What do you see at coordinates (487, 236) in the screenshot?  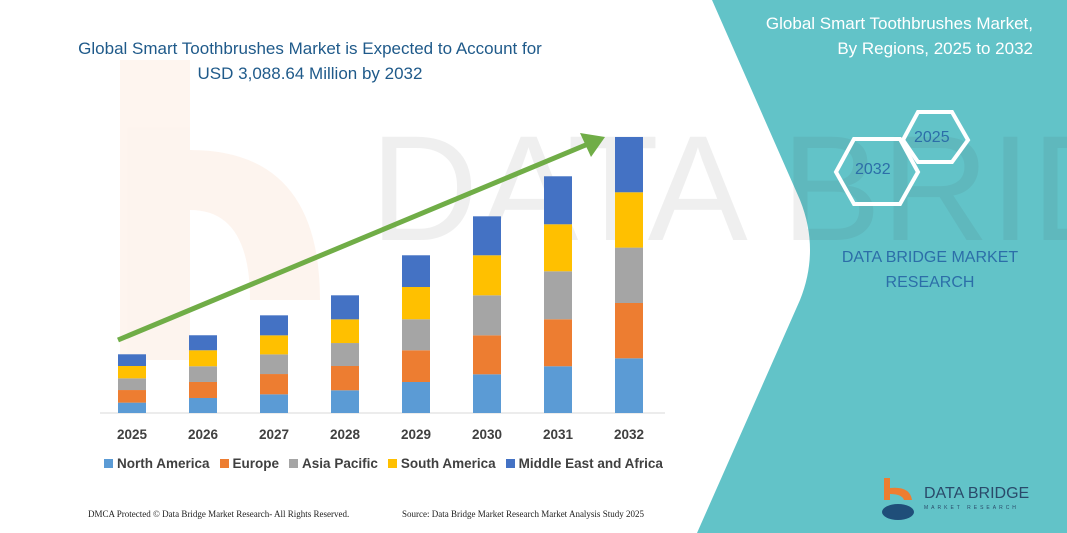 I see `bar-2030-middle-east-and-africa` at bounding box center [487, 236].